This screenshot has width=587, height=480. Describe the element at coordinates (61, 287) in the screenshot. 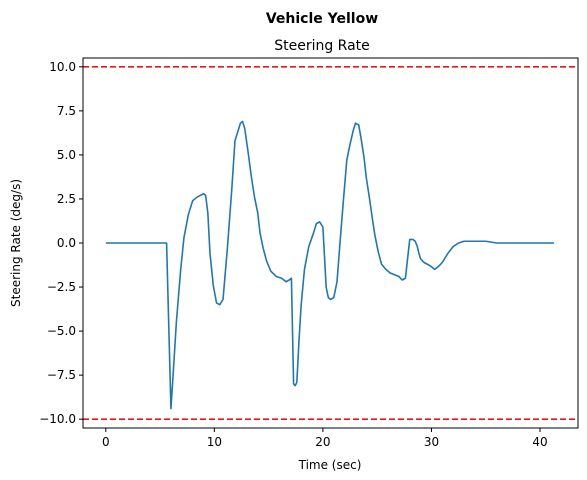

I see `y-tick-label: −2.5` at that location.